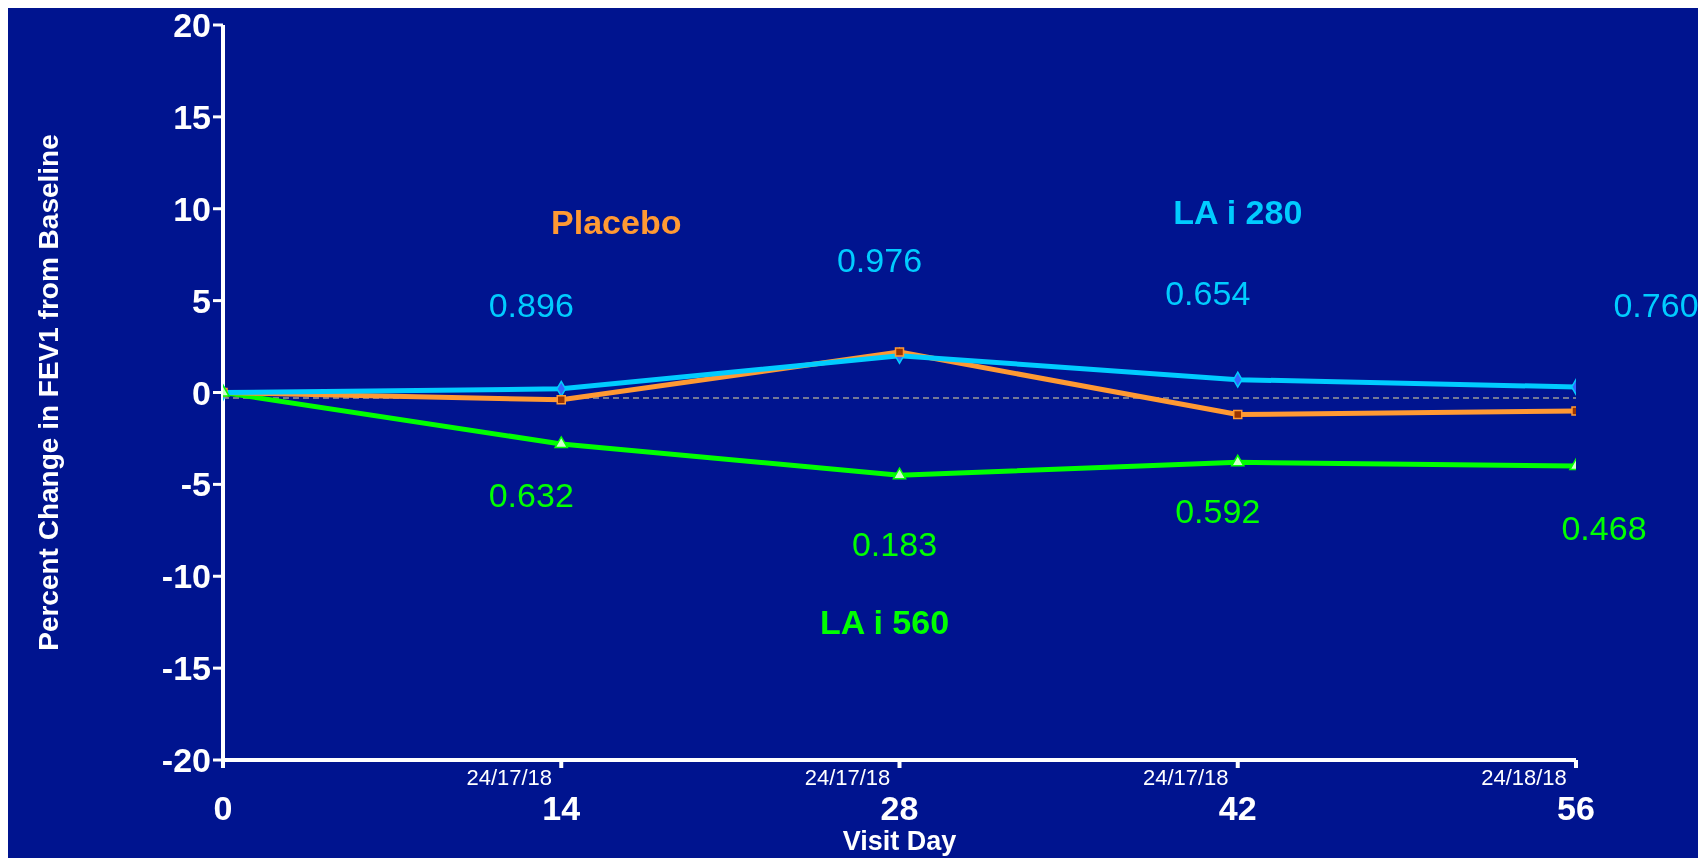 This screenshot has height=867, width=1705. Describe the element at coordinates (186, 760) in the screenshot. I see `y-tick-label: -20` at that location.